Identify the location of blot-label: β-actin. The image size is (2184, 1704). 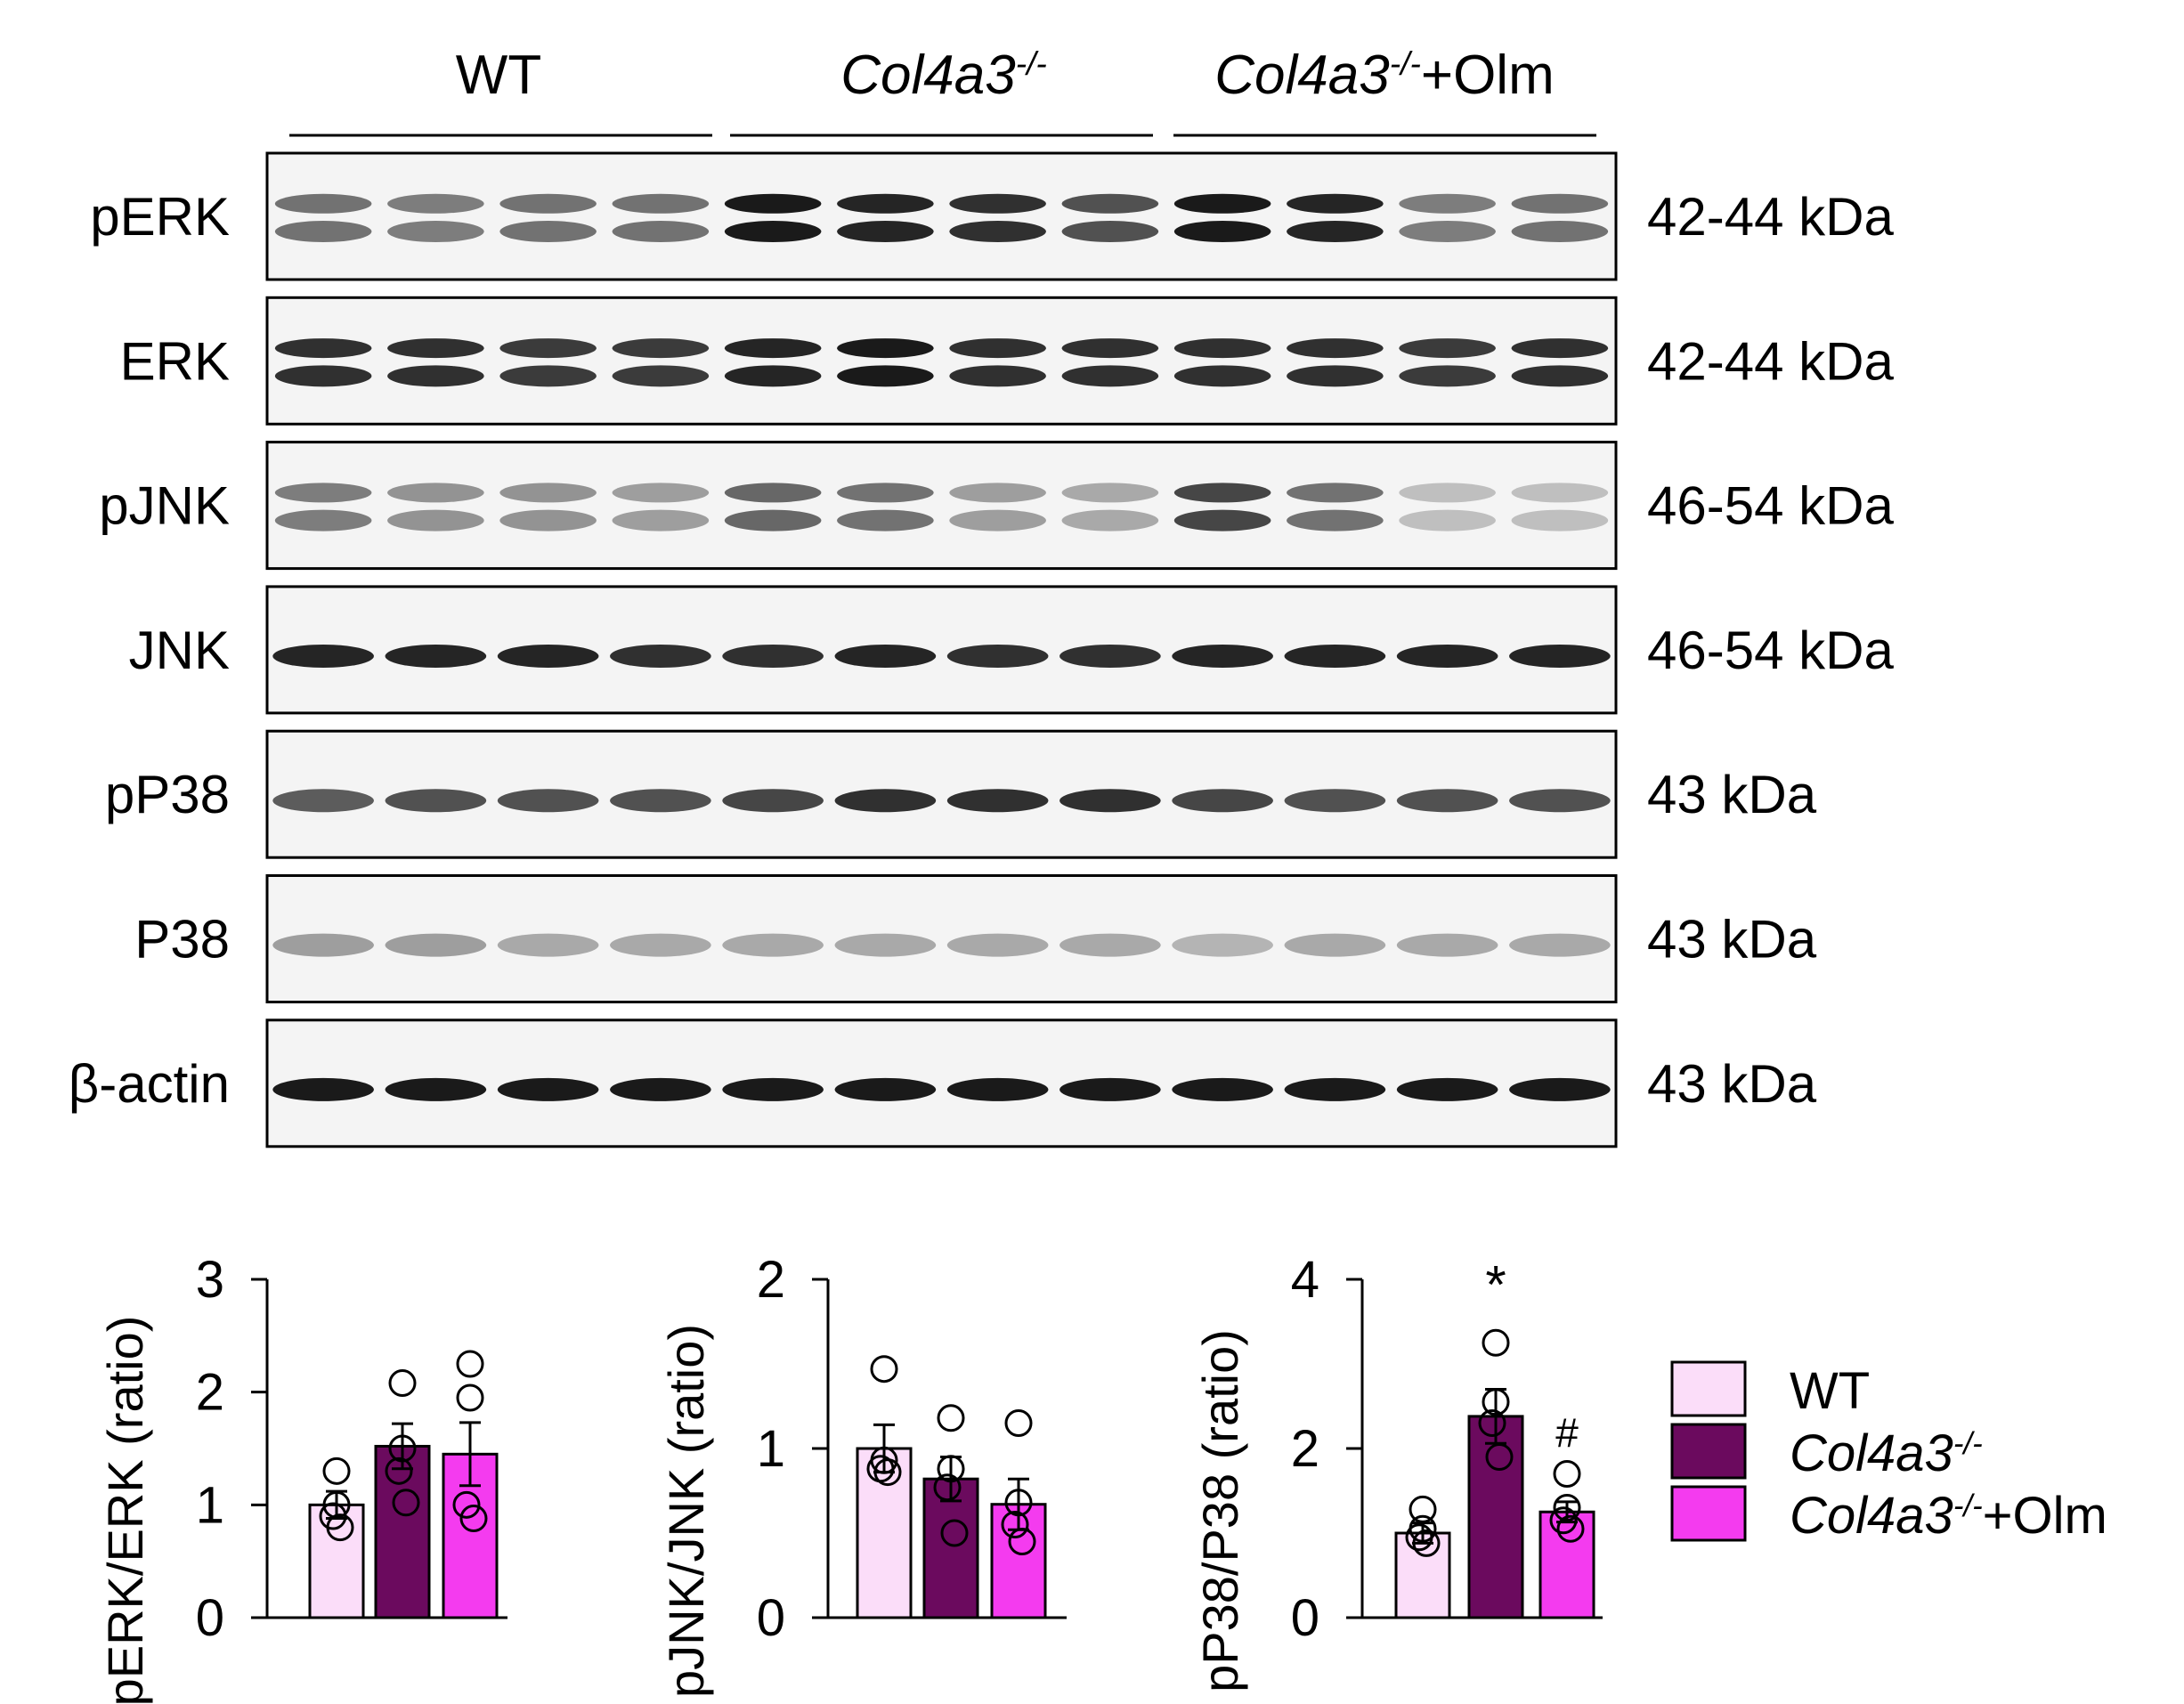
(149, 1084).